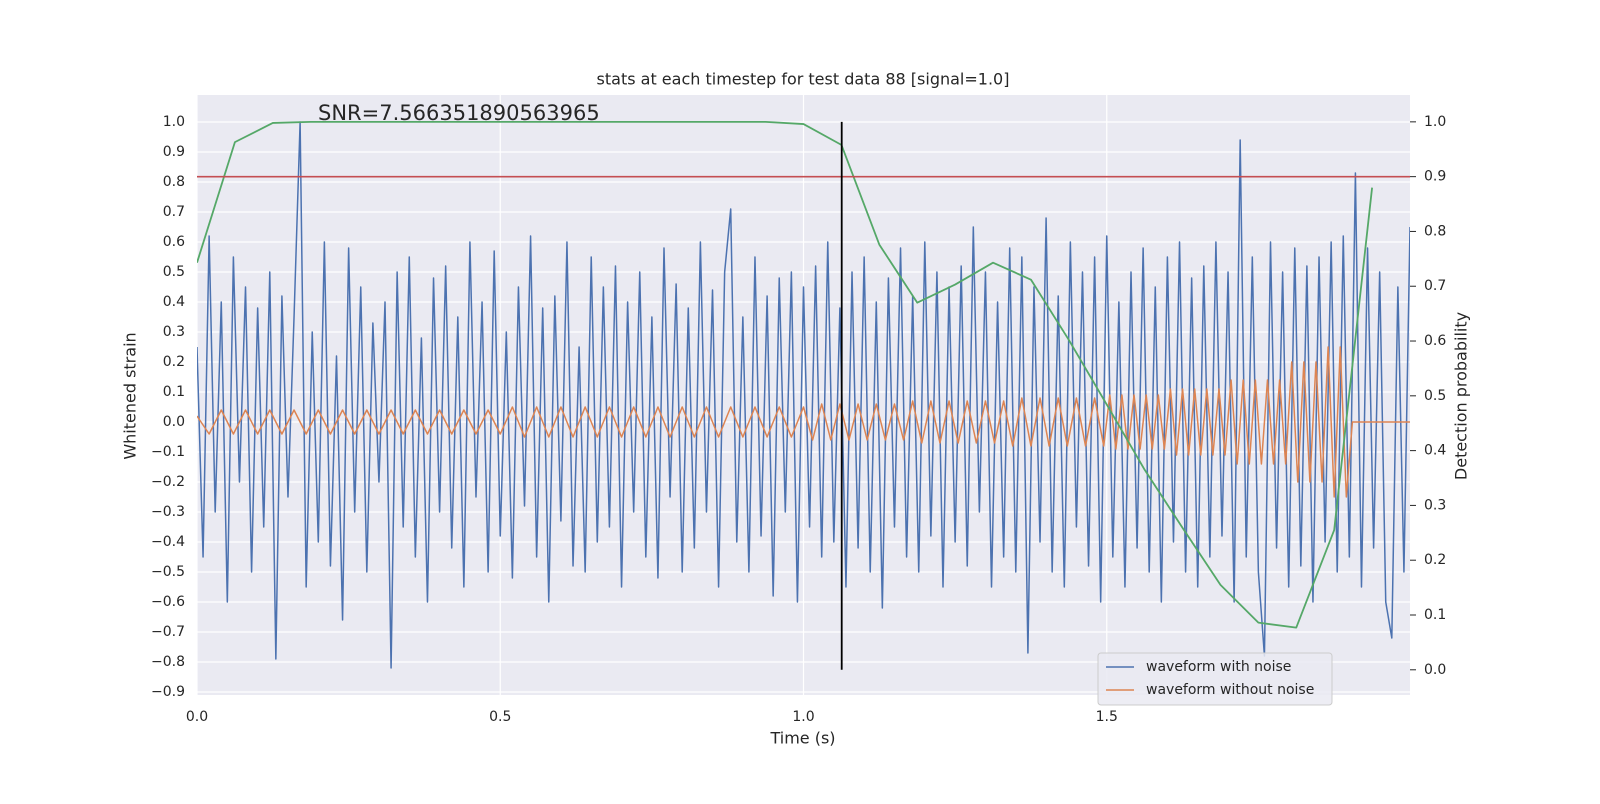 This screenshot has width=1600, height=804. What do you see at coordinates (459, 113) in the screenshot?
I see `annotation: SNR=7.566351890563965` at bounding box center [459, 113].